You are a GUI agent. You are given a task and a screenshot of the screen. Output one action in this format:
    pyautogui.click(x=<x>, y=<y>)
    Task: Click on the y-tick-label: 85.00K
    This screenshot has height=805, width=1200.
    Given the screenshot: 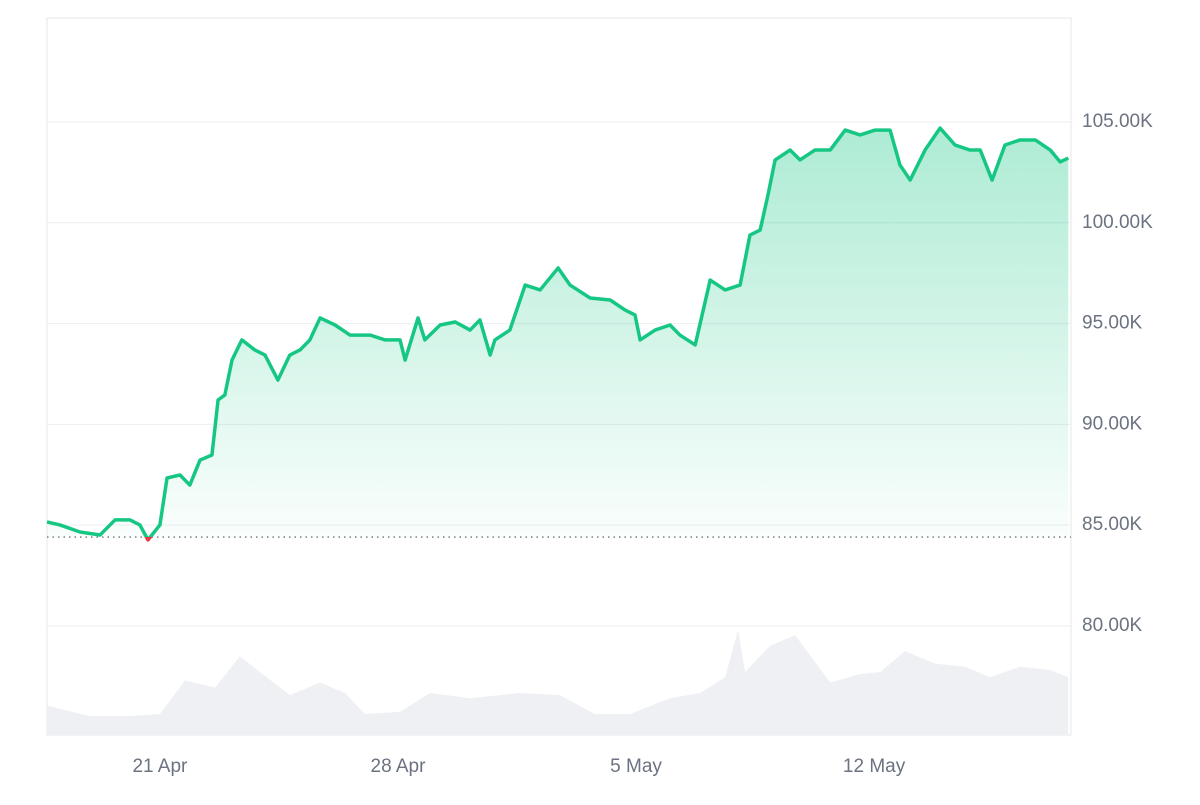 What is the action you would take?
    pyautogui.click(x=1112, y=524)
    